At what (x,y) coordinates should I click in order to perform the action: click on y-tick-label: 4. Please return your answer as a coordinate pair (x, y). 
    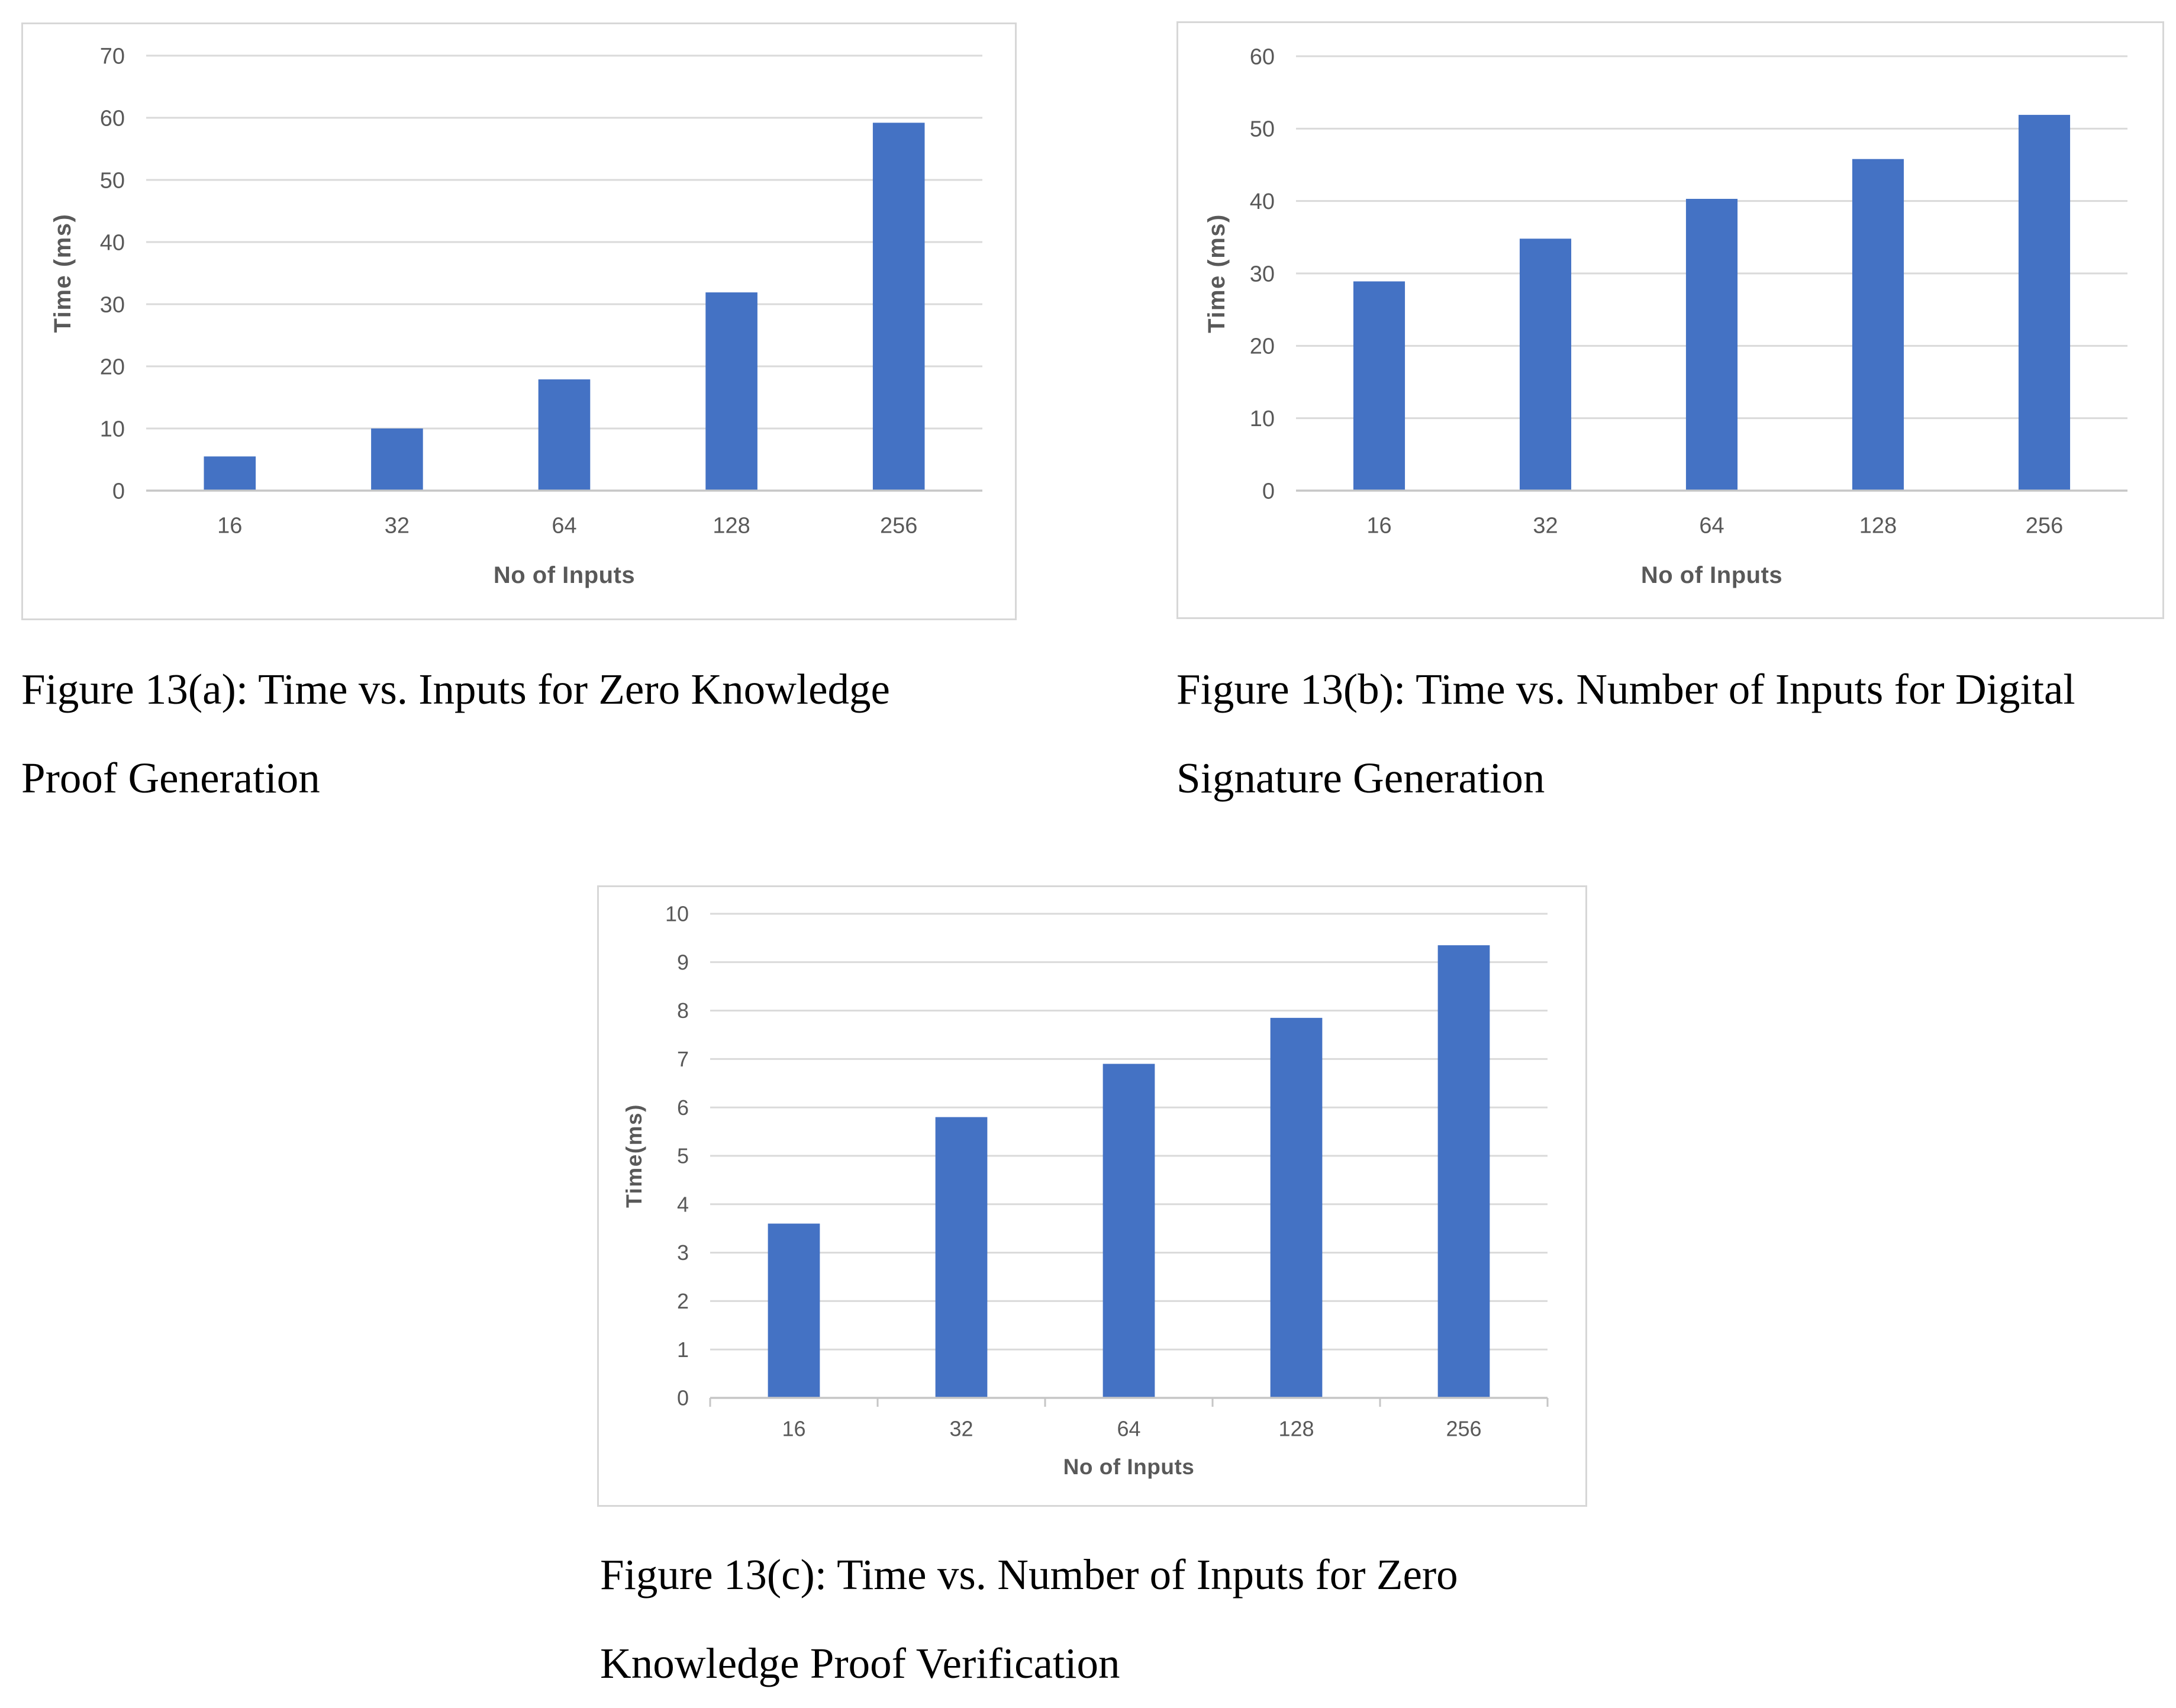
    Looking at the image, I should click on (683, 1204).